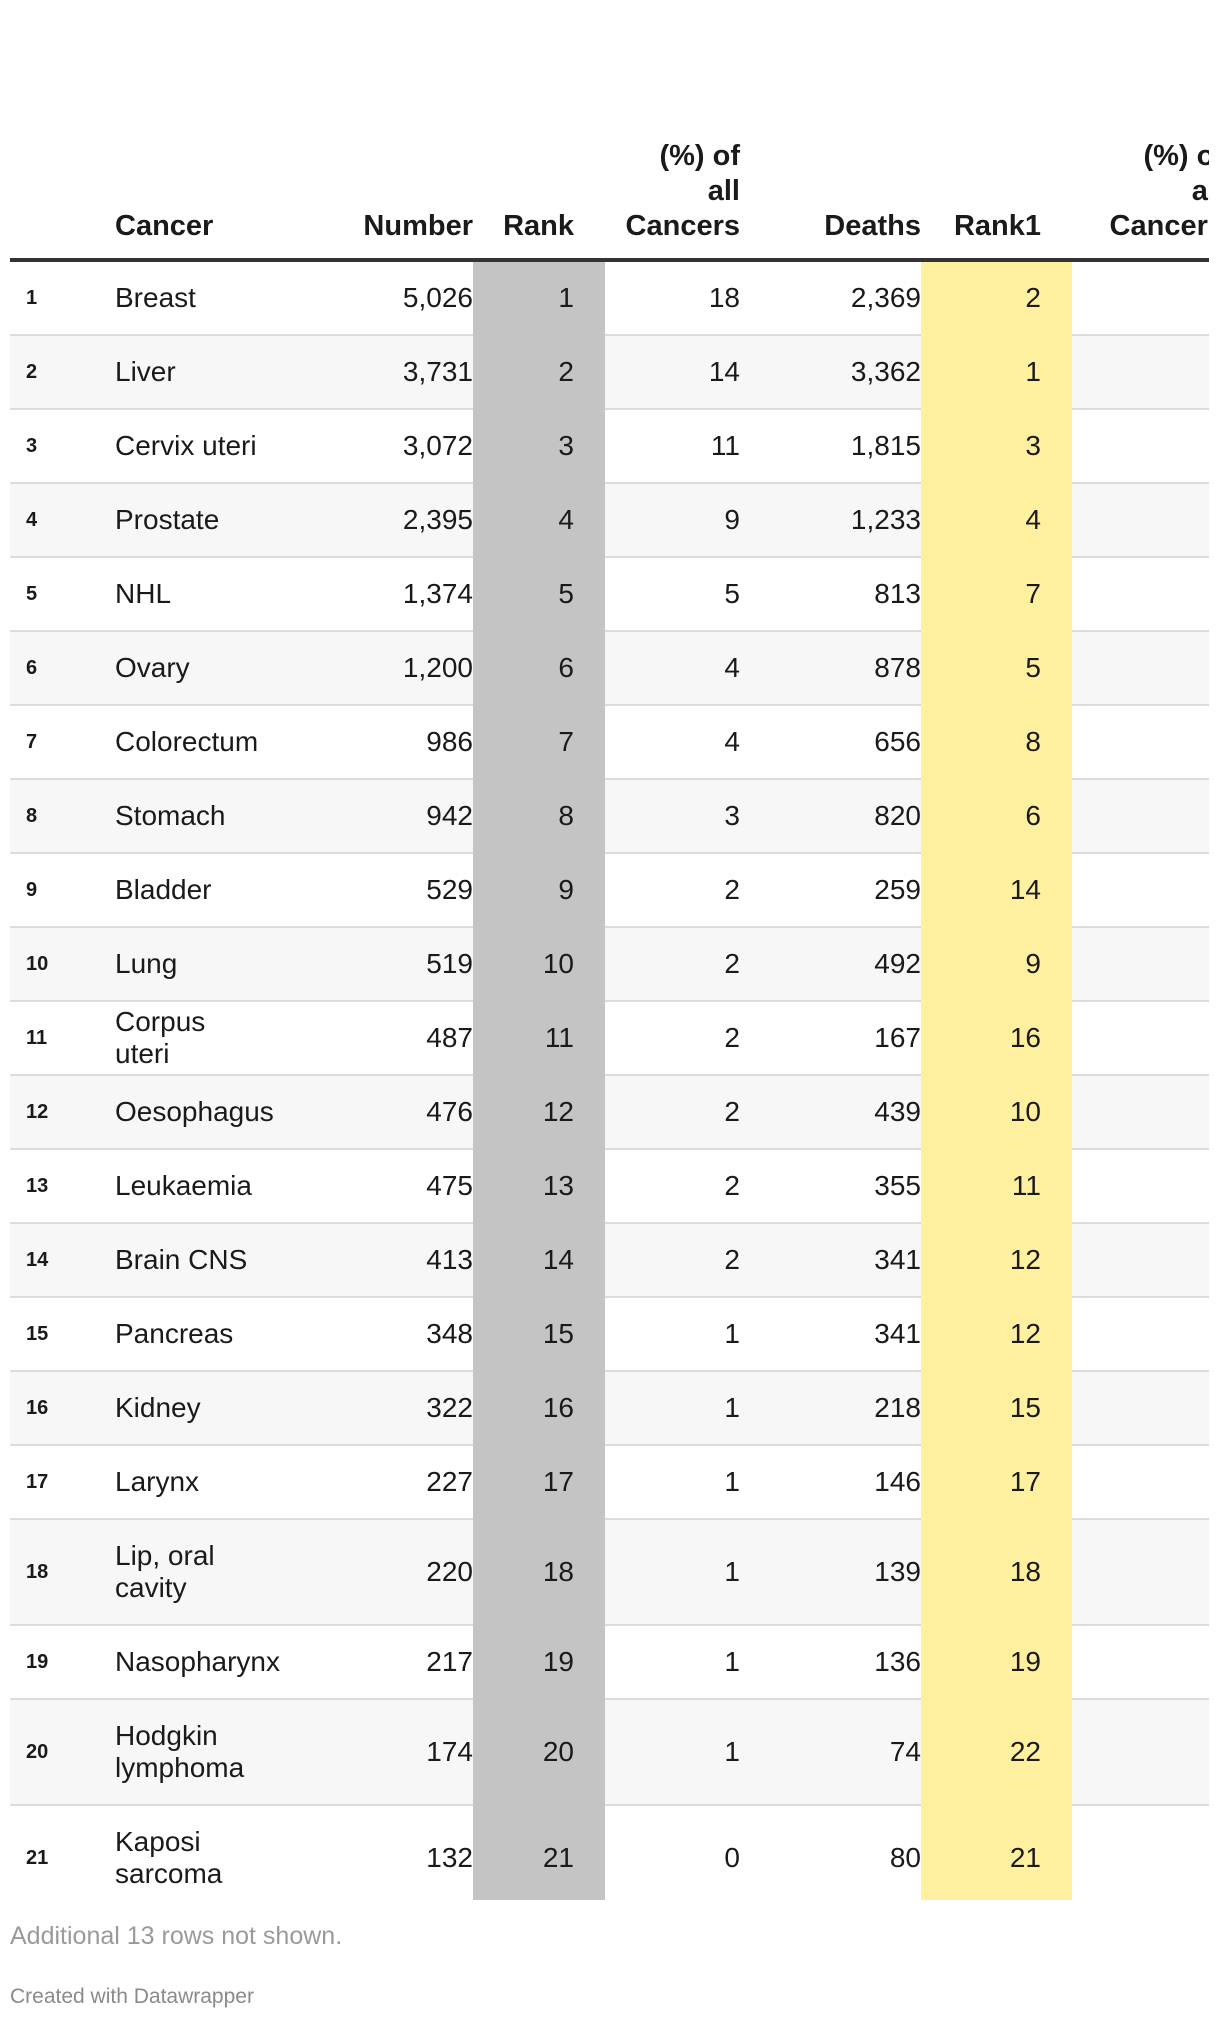 The width and height of the screenshot is (1220, 2020). Describe the element at coordinates (539, 131) in the screenshot. I see `header-rank: Rank` at that location.